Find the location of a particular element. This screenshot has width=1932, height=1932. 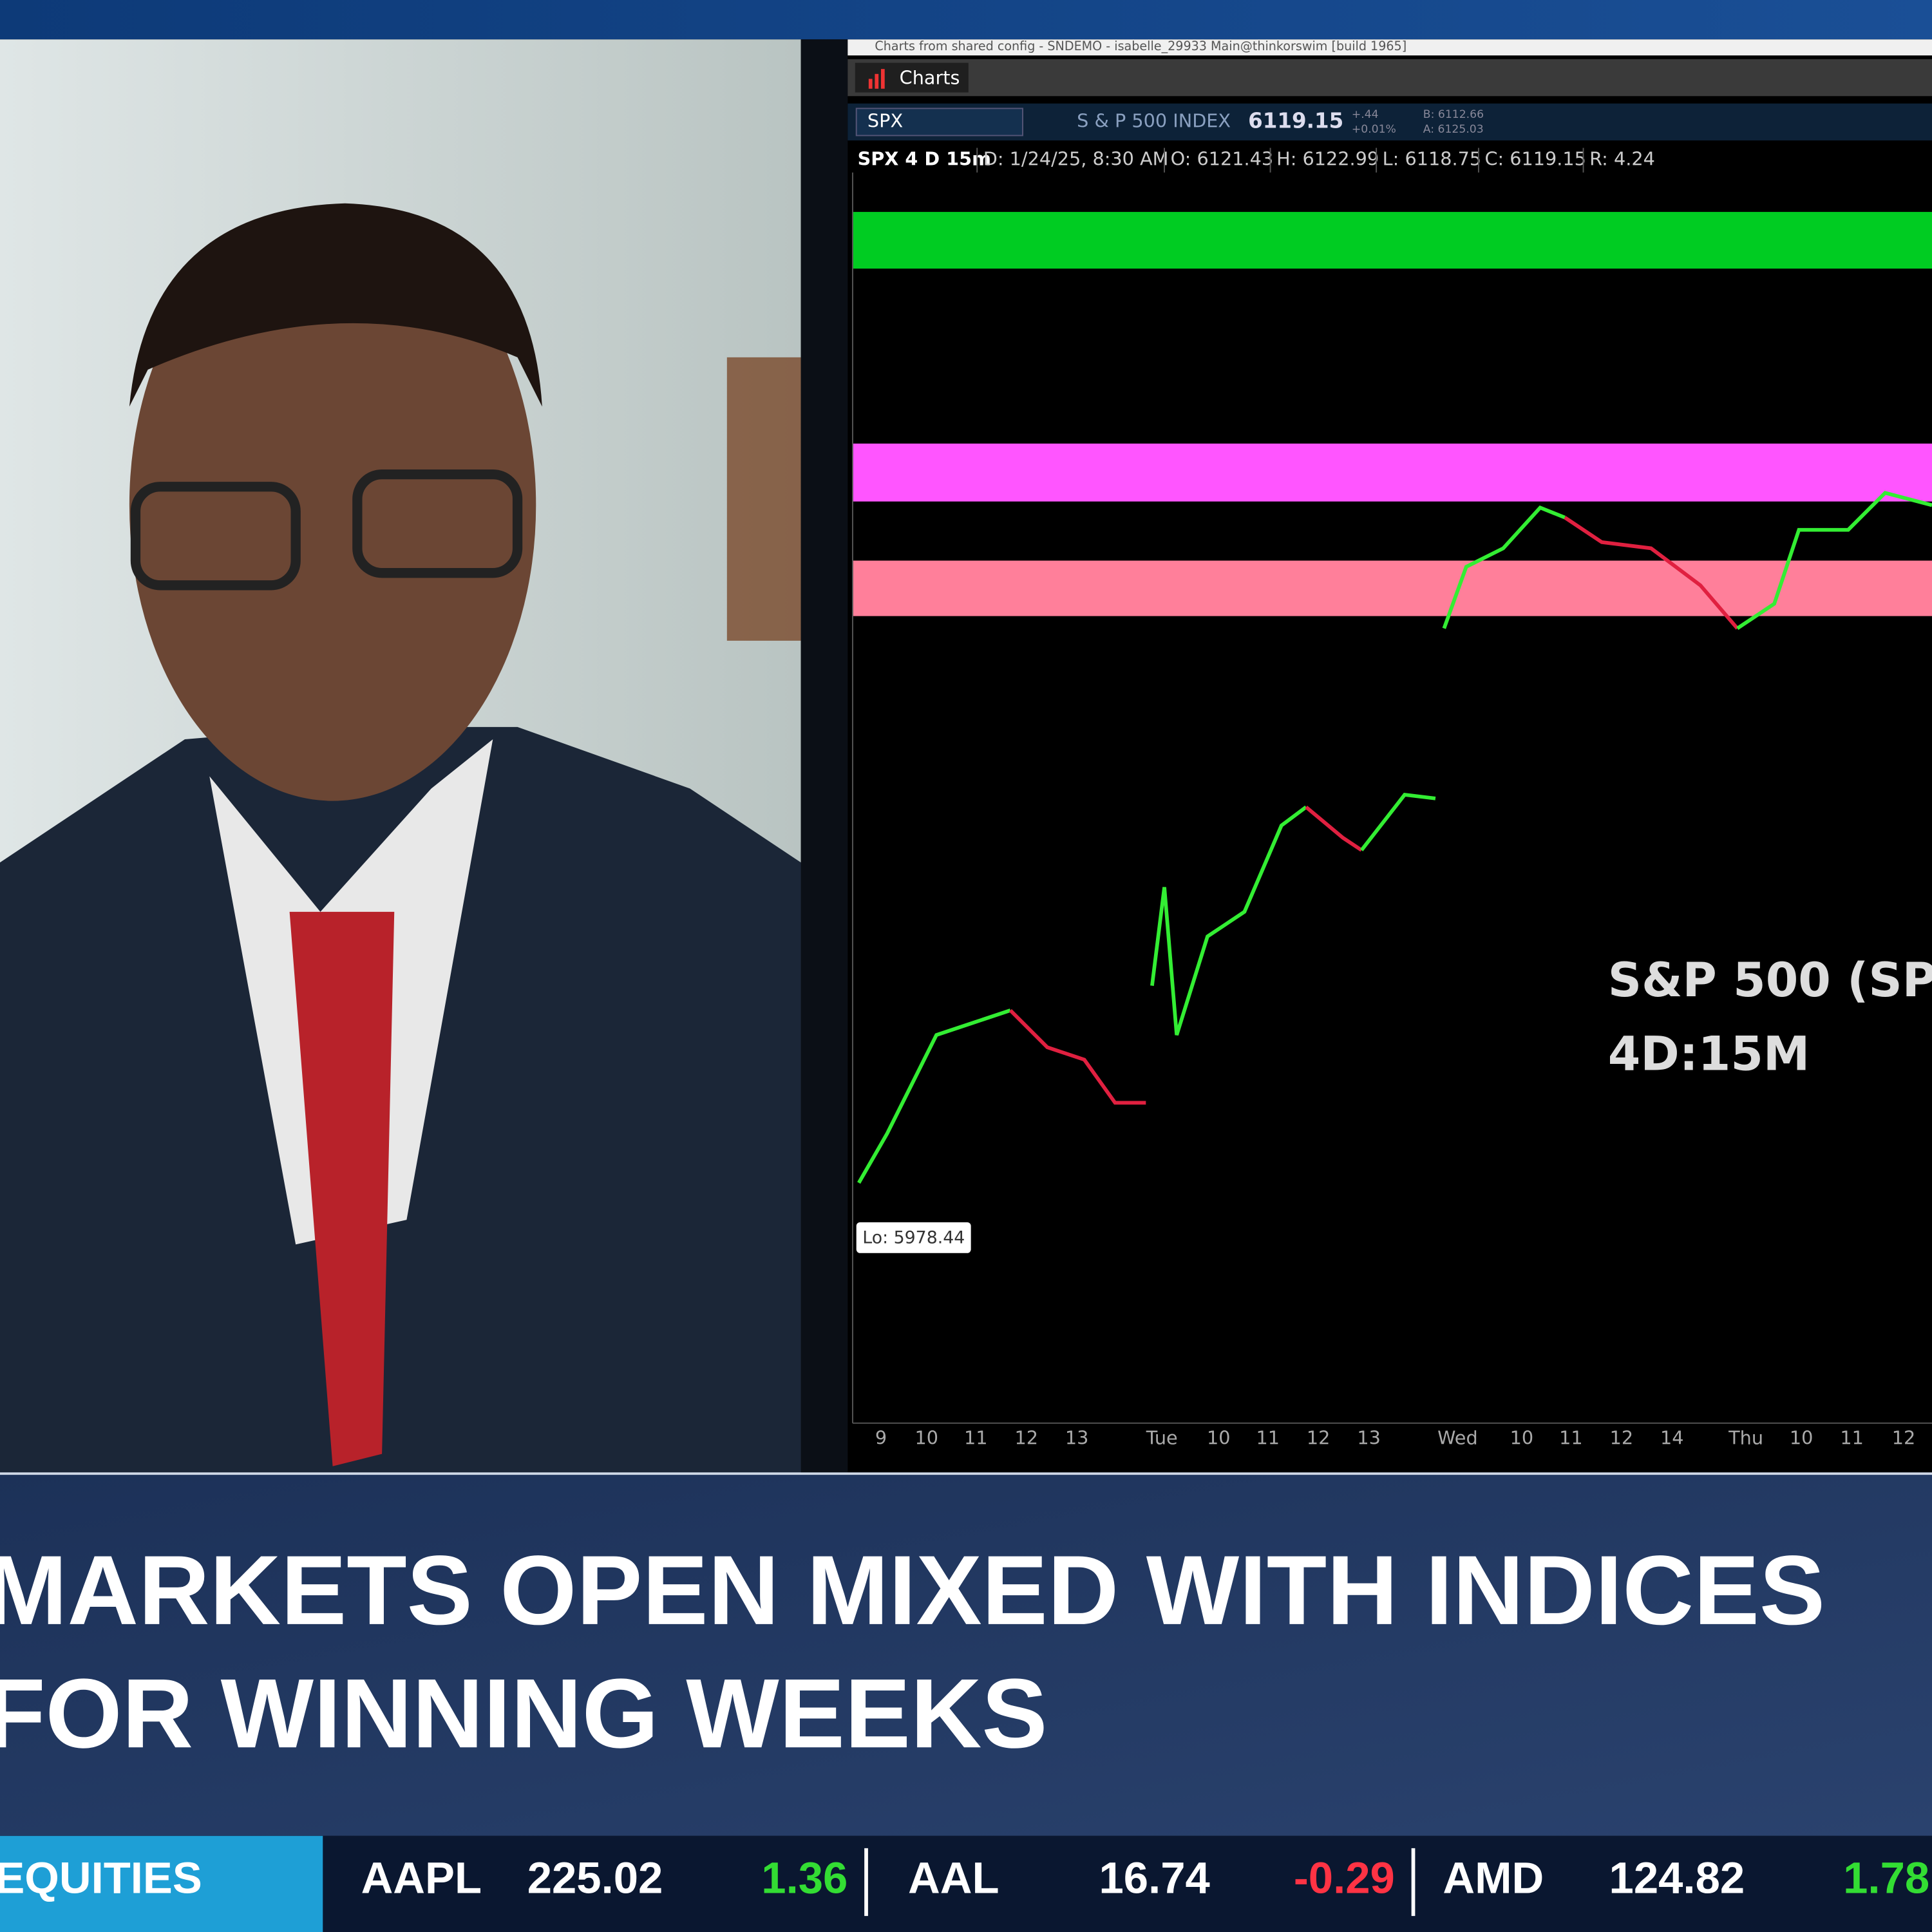

header-field: O: 6121.43 is located at coordinates (1222, 159).